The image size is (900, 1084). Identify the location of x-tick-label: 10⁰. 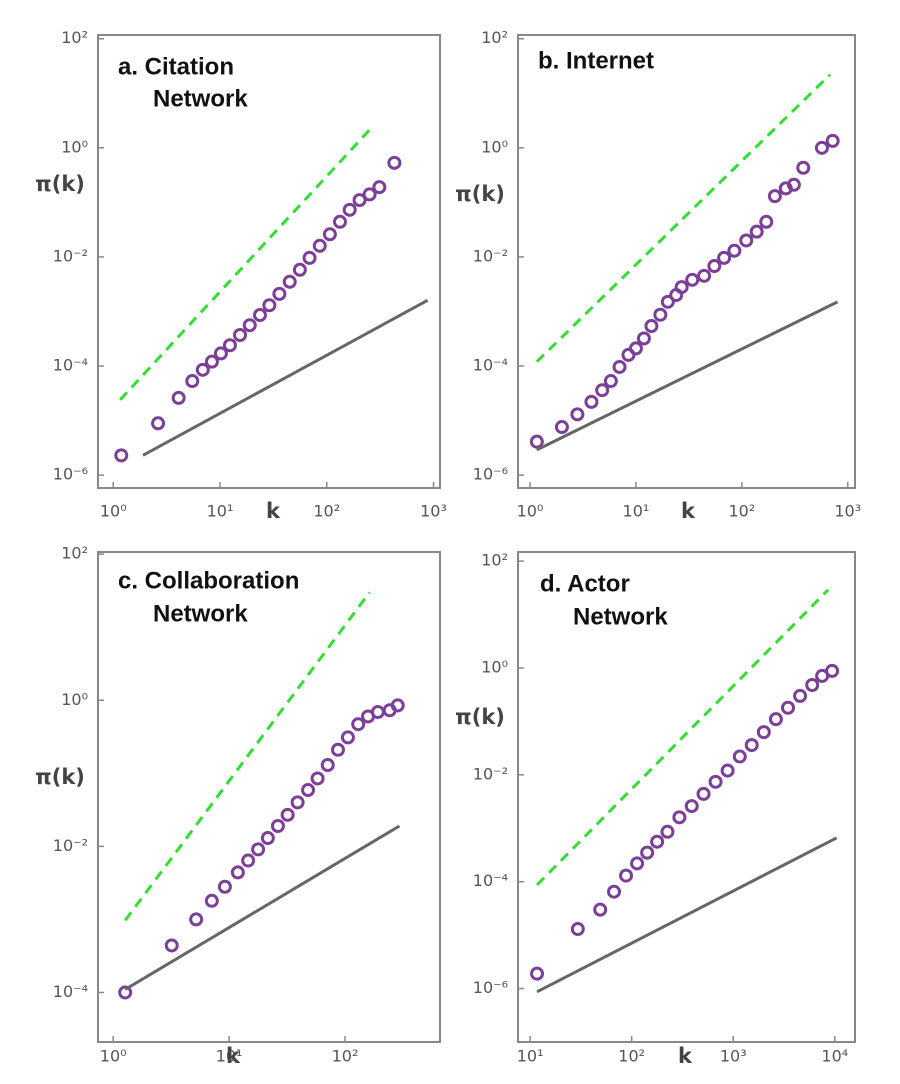
(530, 511).